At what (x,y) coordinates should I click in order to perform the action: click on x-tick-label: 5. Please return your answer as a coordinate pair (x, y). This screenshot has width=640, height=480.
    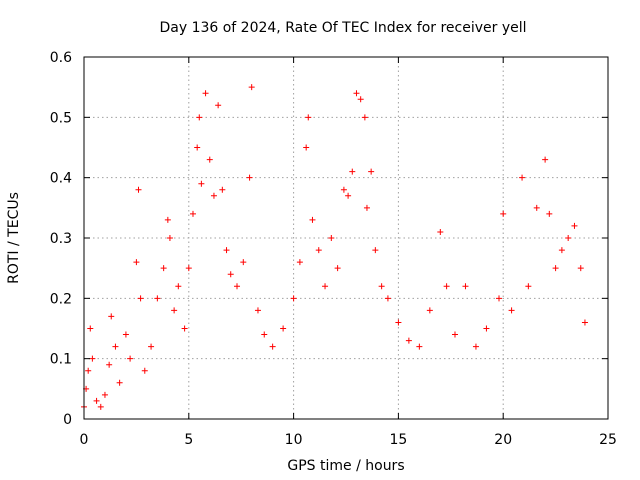
    Looking at the image, I should click on (188, 440).